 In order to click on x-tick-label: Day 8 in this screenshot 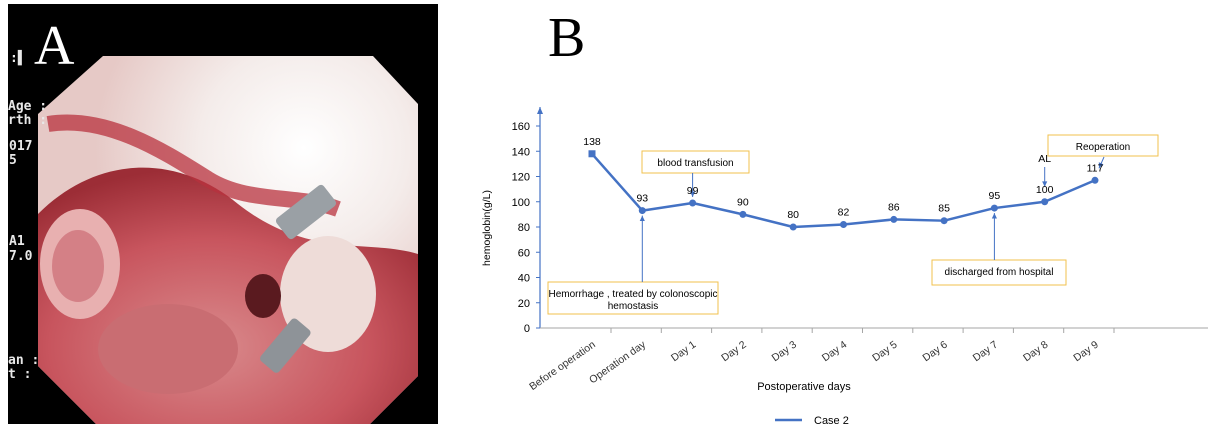, I will do `click(1035, 352)`.